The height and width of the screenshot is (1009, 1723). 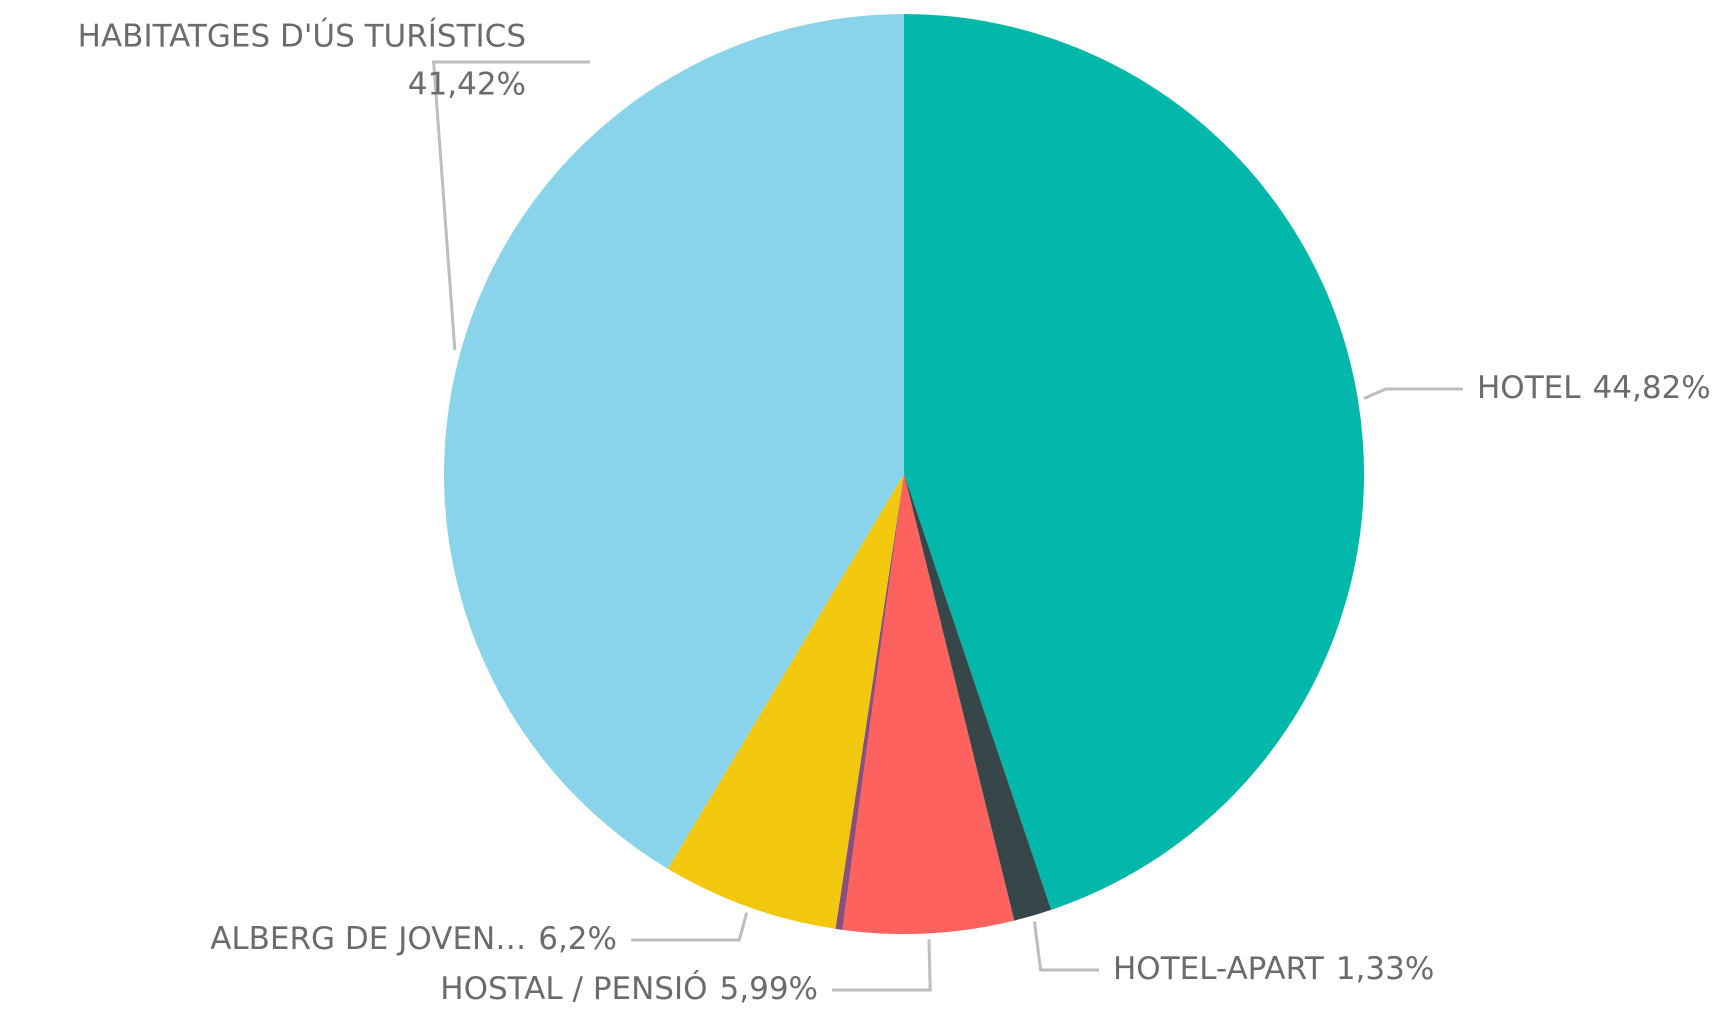 What do you see at coordinates (1529, 388) in the screenshot?
I see `slice-label: HOTEL` at bounding box center [1529, 388].